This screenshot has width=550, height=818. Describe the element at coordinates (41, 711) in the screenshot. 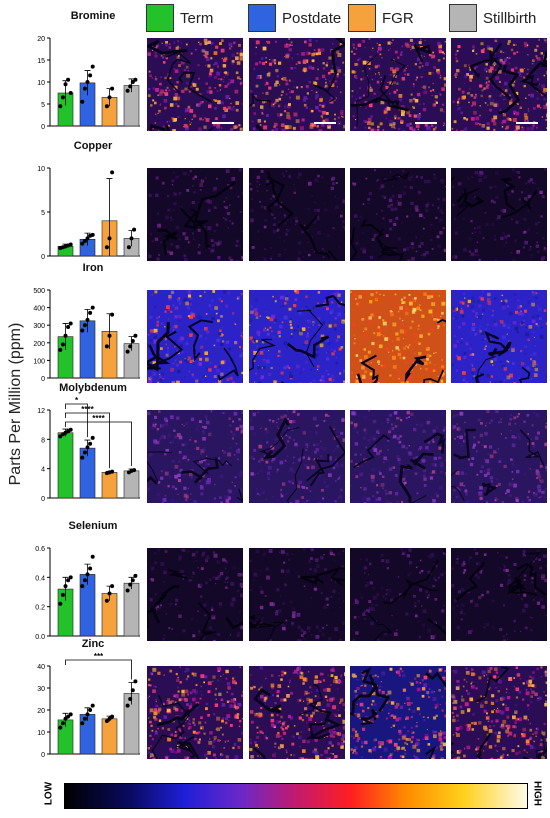

I see `y-tick-label: 20` at that location.